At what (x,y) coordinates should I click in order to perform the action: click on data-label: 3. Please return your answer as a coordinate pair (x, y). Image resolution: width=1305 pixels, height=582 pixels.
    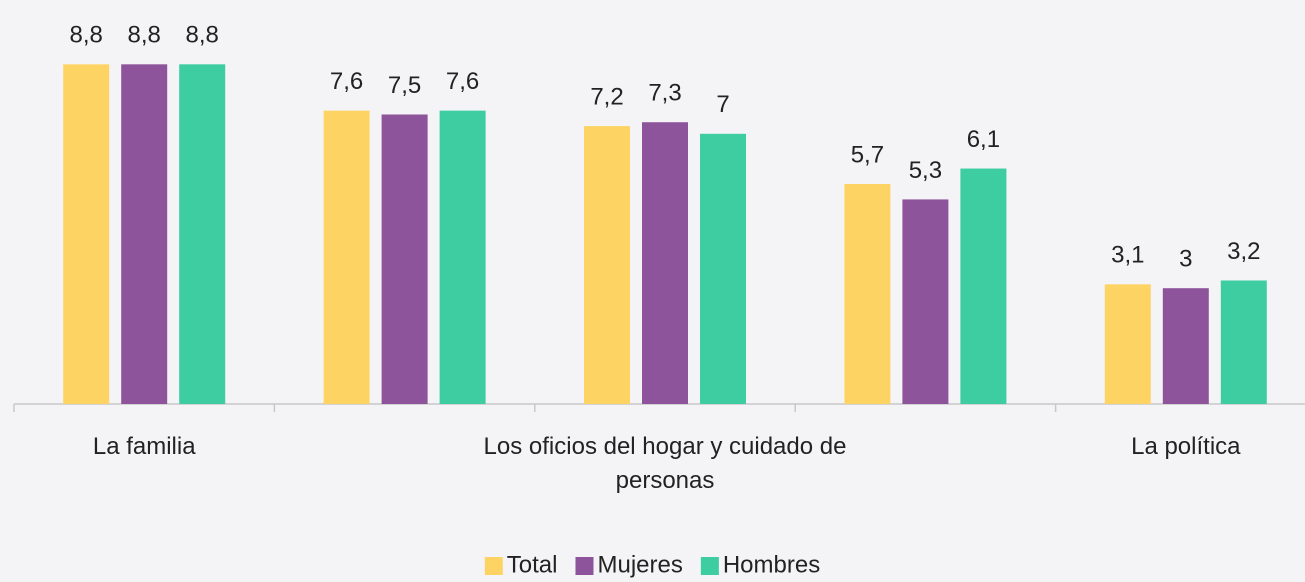
    Looking at the image, I should click on (1185, 259).